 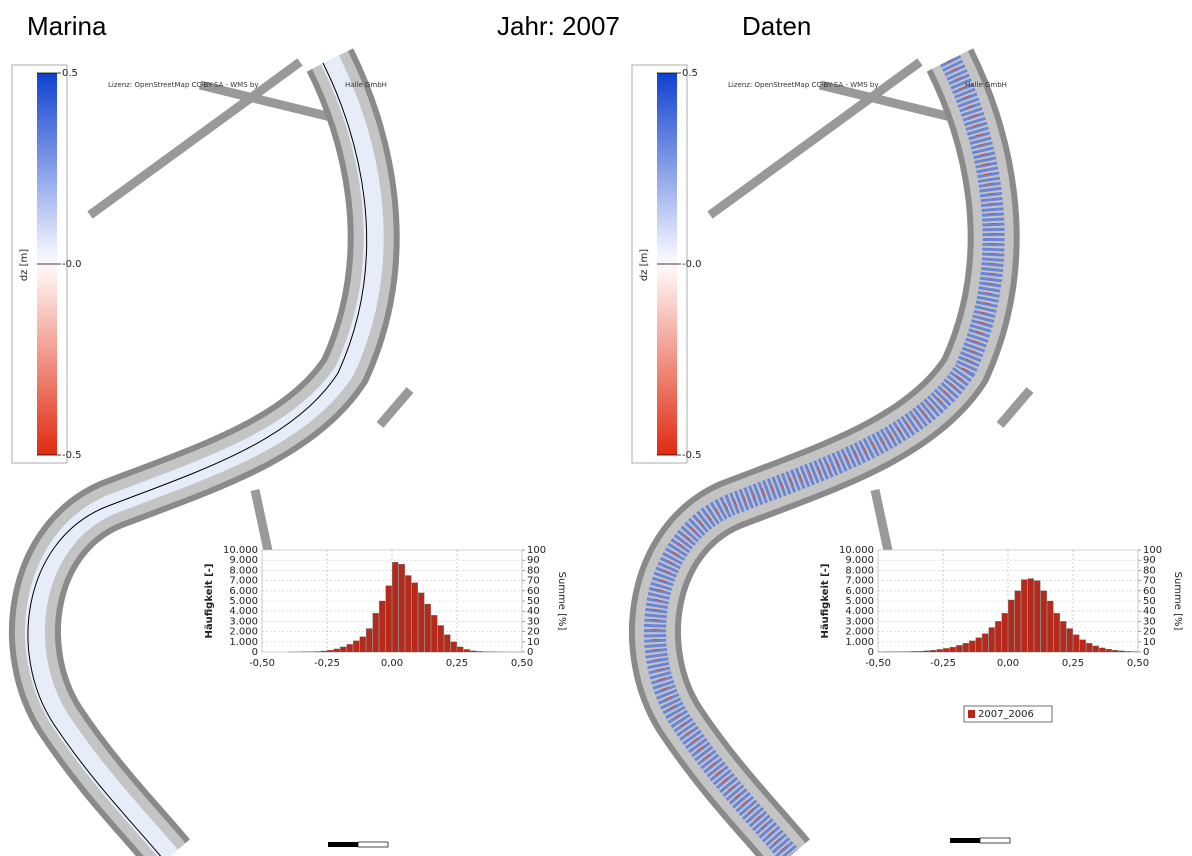 What do you see at coordinates (692, 264) in the screenshot?
I see `colorbar-tick-label: -0.0` at bounding box center [692, 264].